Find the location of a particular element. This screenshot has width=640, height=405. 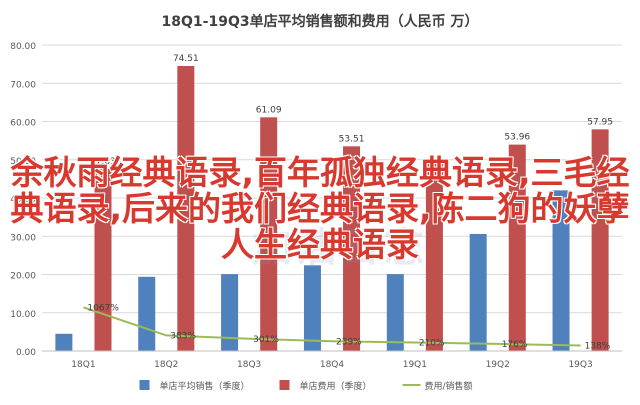

ratio-label: 176% is located at coordinates (515, 345).